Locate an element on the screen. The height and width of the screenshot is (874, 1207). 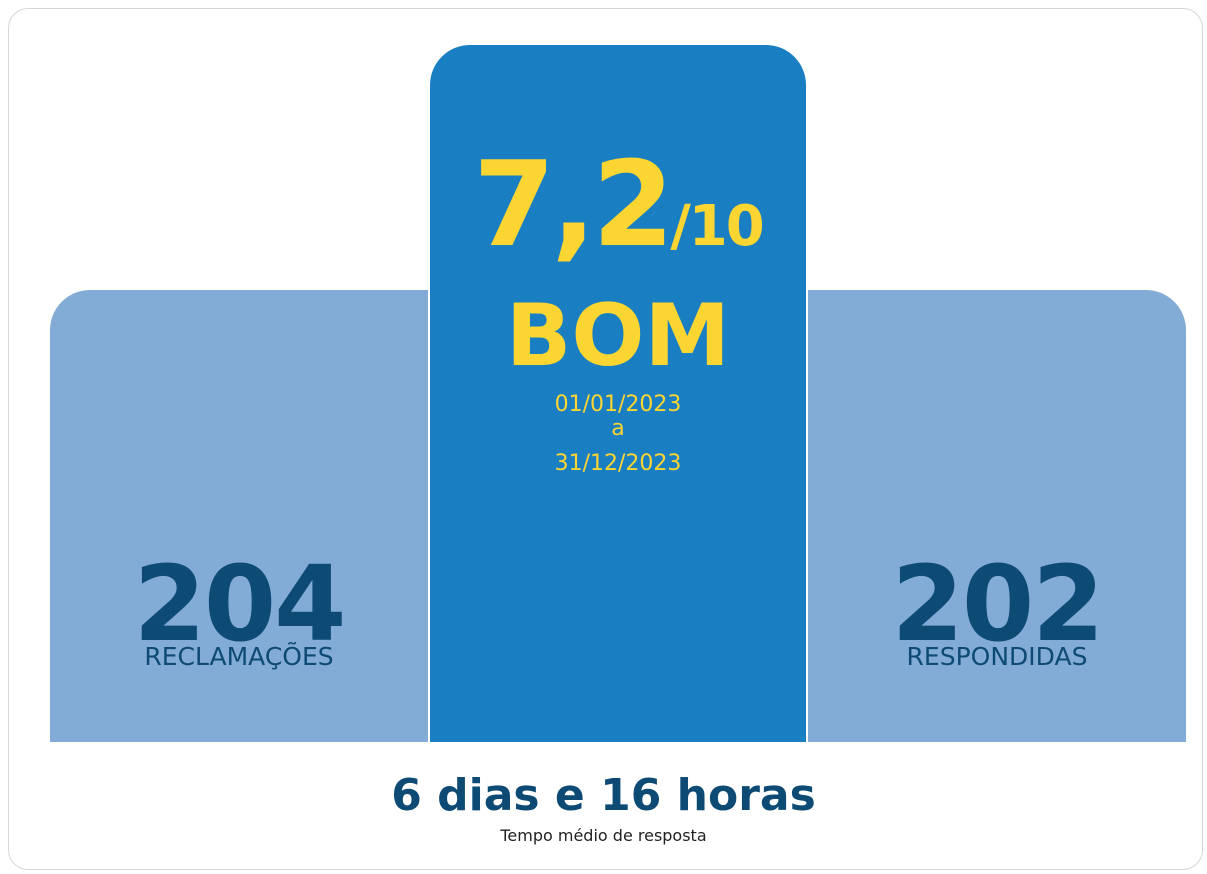
answered-number: 202 is located at coordinates (997, 604).